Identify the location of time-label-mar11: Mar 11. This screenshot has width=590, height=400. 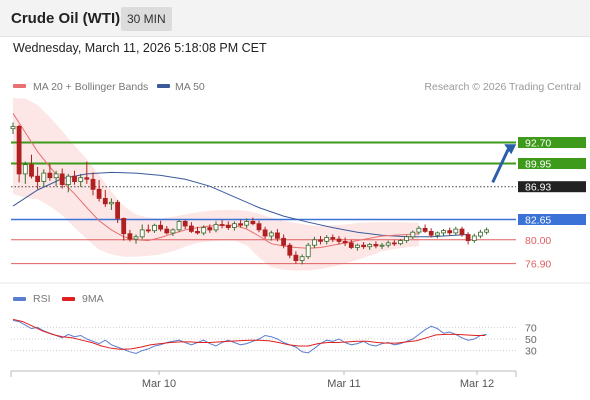
(343, 384).